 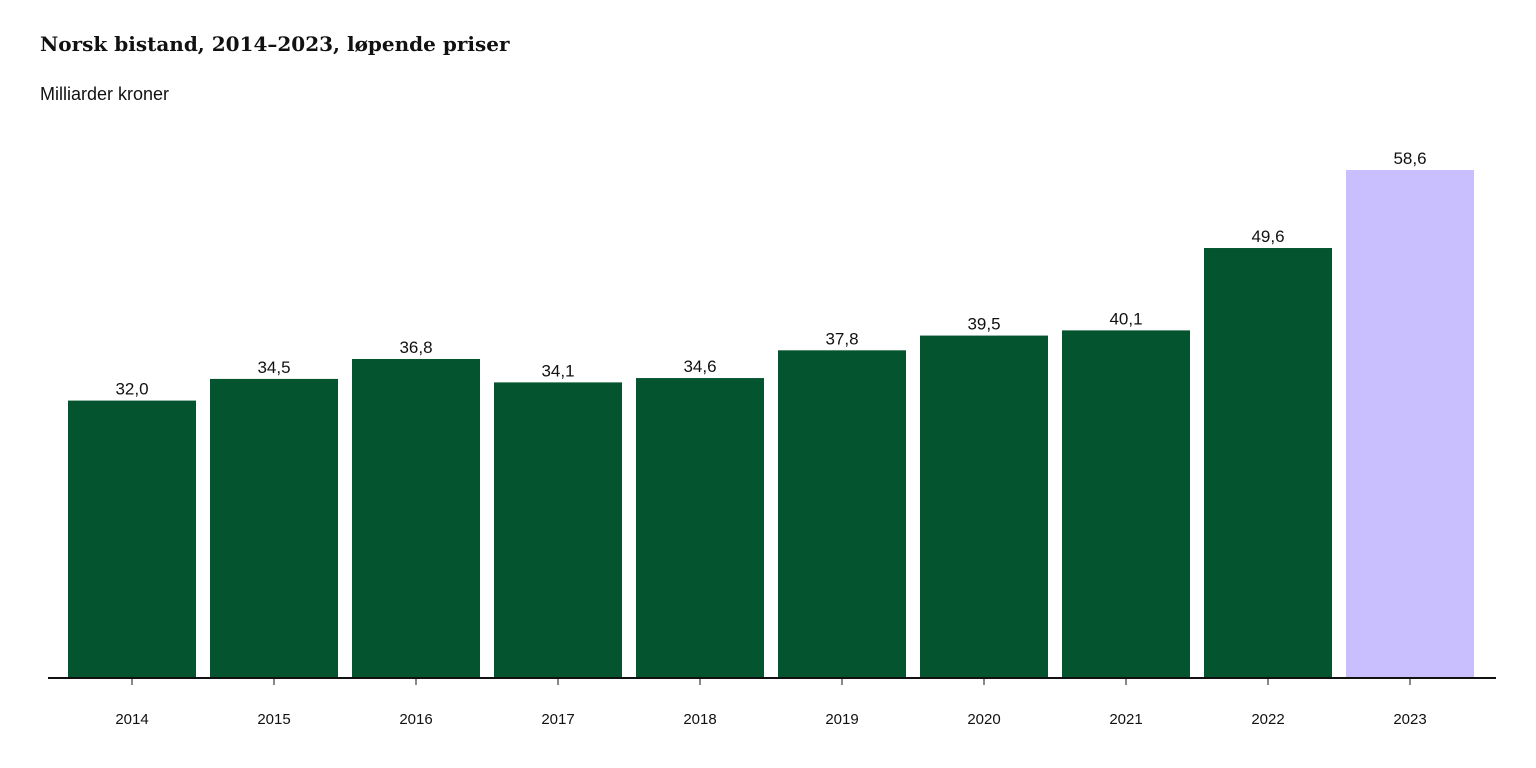 I want to click on bar-2019, so click(x=842, y=514).